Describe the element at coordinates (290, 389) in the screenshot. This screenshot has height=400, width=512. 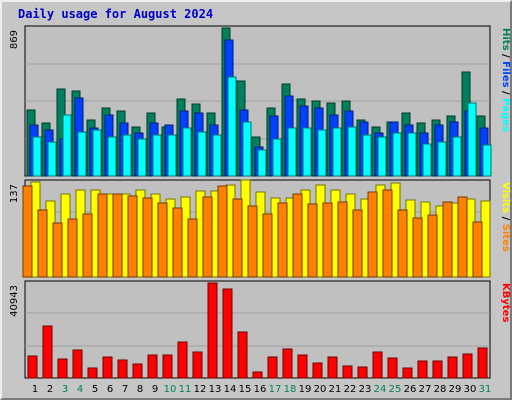
I see `day-label-18: 18` at that location.